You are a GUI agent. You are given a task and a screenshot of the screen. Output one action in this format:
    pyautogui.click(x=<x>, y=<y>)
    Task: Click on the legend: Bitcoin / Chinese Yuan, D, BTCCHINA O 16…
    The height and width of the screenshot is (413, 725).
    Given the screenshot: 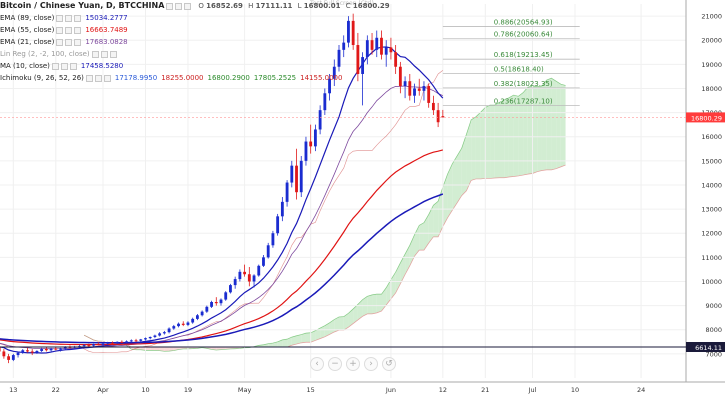 What is the action you would take?
    pyautogui.click(x=195, y=42)
    